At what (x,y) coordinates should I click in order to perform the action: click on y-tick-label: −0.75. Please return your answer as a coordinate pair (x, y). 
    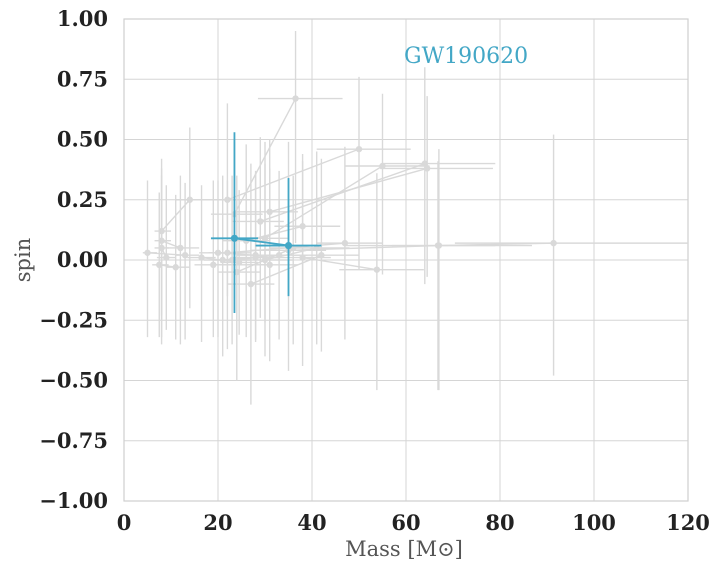
    Looking at the image, I should click on (73, 440).